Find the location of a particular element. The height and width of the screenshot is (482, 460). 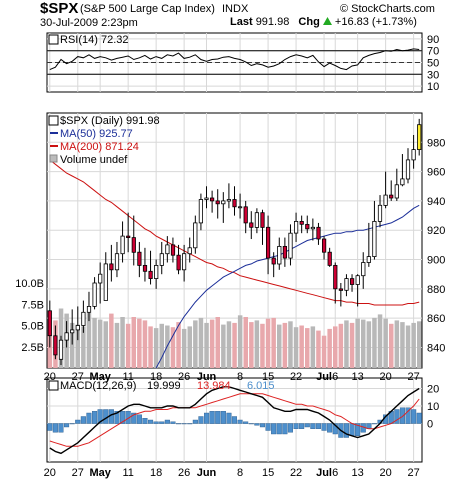

price-tick-label: 880 is located at coordinates (436, 290).